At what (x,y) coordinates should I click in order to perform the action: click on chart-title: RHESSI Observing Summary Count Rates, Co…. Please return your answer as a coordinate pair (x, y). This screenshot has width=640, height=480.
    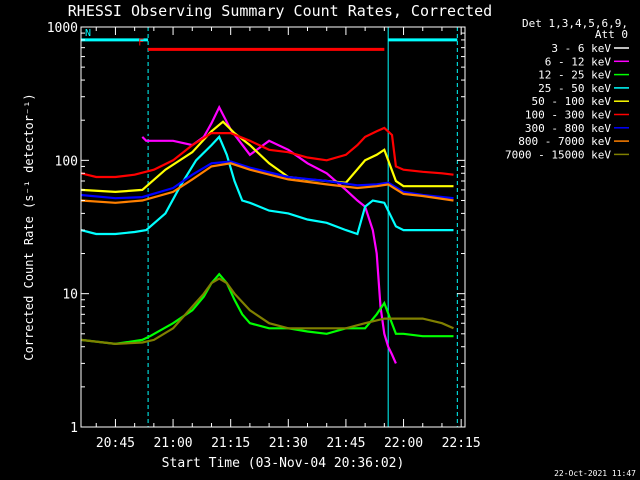
    Looking at the image, I should click on (280, 11).